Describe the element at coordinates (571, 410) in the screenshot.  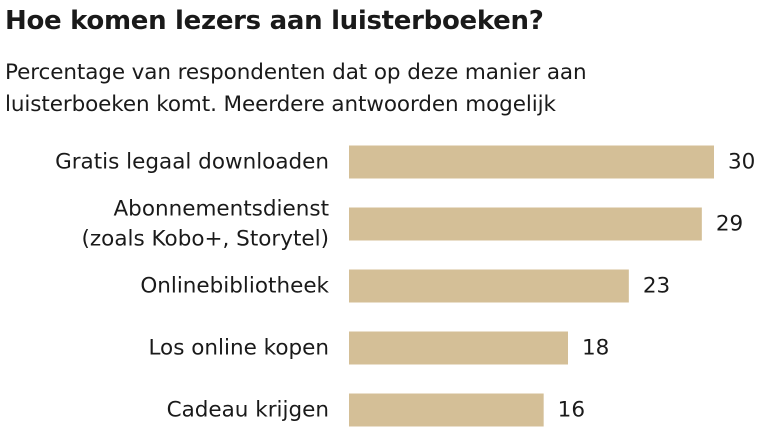
I see `bar-value-label: 16` at that location.